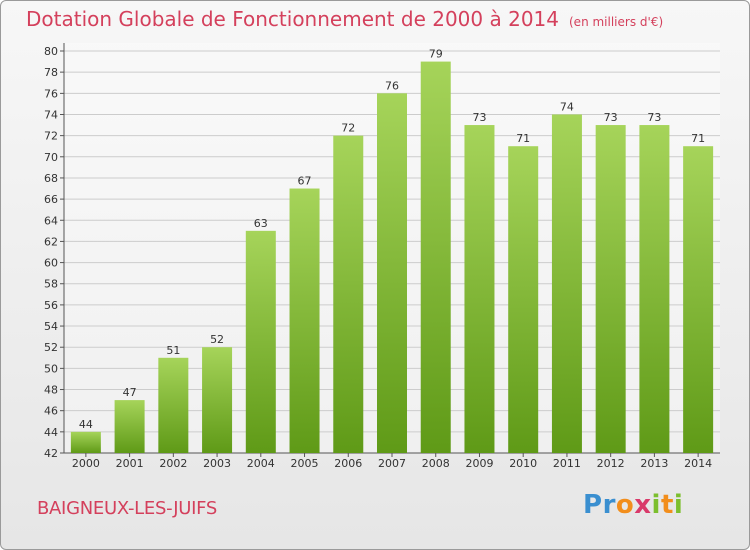  I want to click on x-tick-label: 2006, so click(348, 463).